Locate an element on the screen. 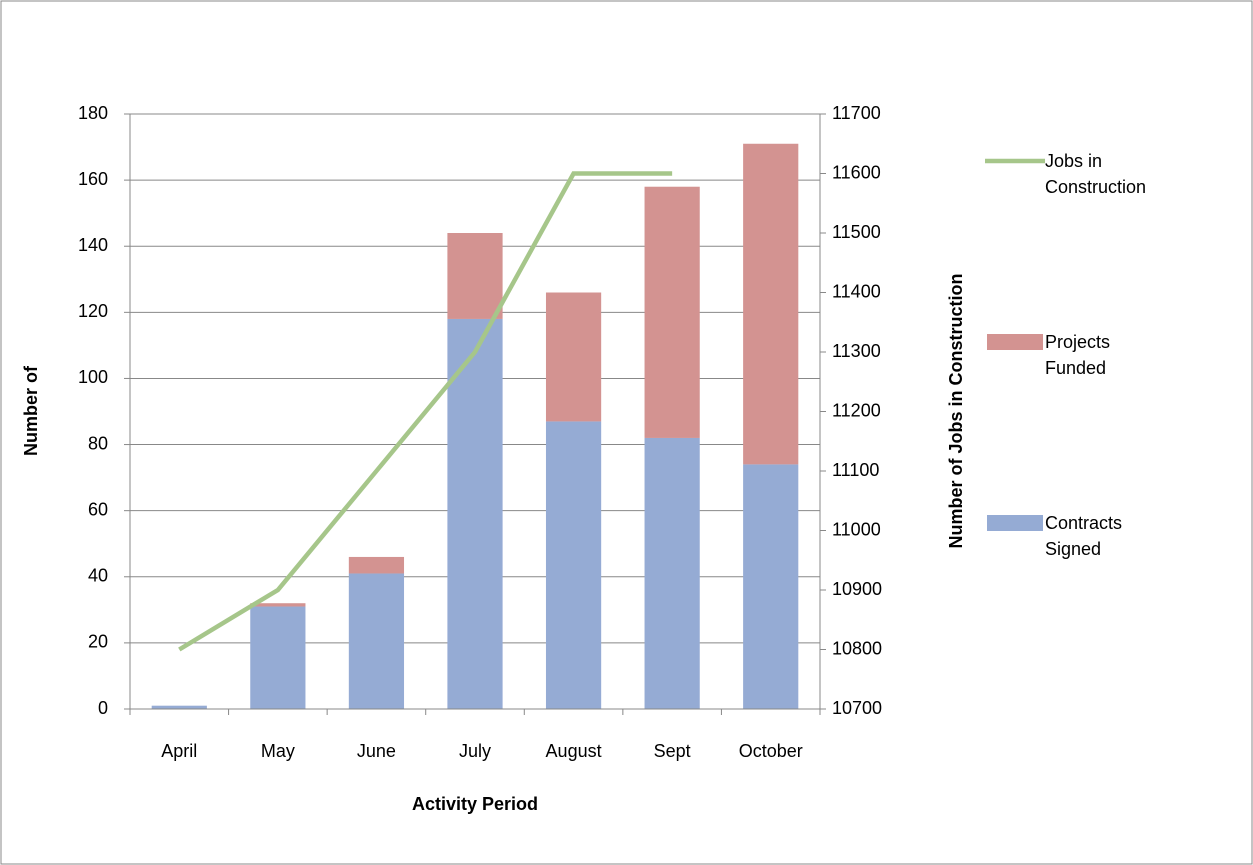 The image size is (1253, 865). y2-tick-label: 11100 is located at coordinates (855, 470).